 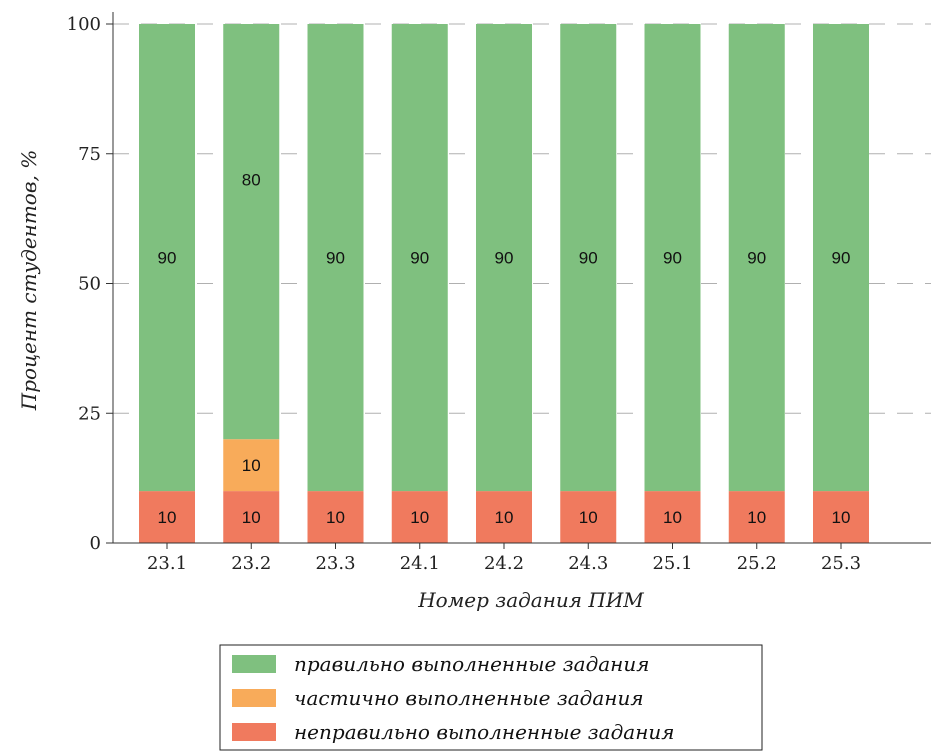 I want to click on y-tick-label: 100, so click(x=84, y=24).